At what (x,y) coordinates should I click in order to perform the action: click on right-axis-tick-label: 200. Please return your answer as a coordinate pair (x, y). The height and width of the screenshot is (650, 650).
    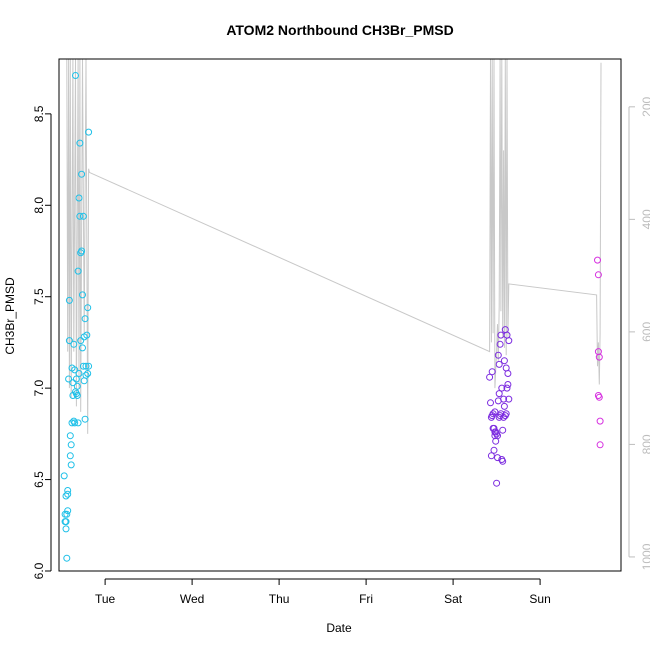
    Looking at the image, I should click on (645, 106).